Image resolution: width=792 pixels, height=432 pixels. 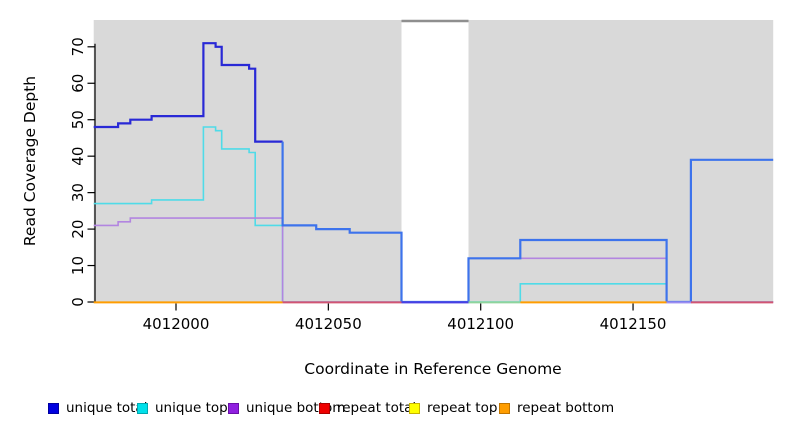 I want to click on y-tick-label: 40, so click(x=78, y=156).